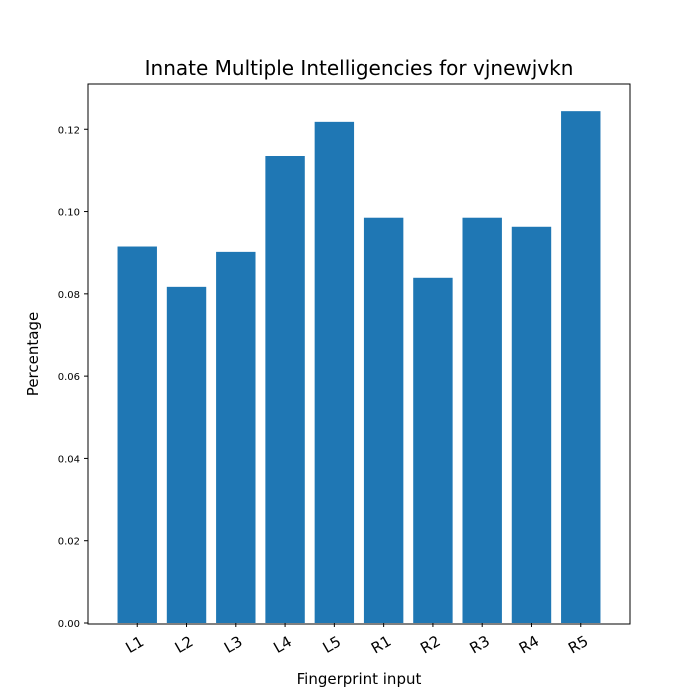 This screenshot has height=700, width=700. Describe the element at coordinates (69, 542) in the screenshot. I see `y-tick-label: 0.02` at that location.